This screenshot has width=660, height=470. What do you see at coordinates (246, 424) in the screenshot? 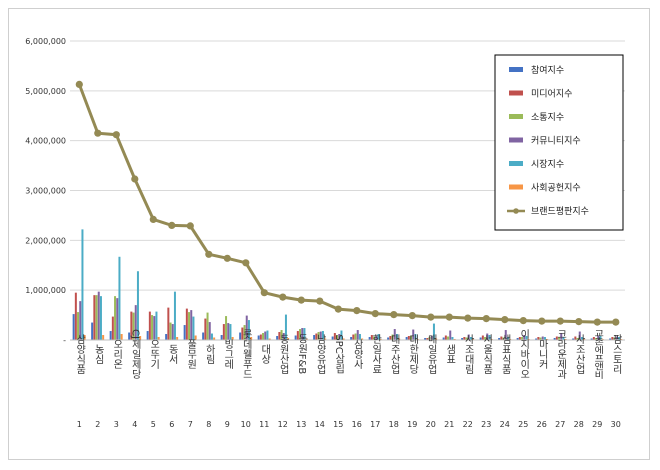
I see `rank-label: 10` at bounding box center [246, 424].